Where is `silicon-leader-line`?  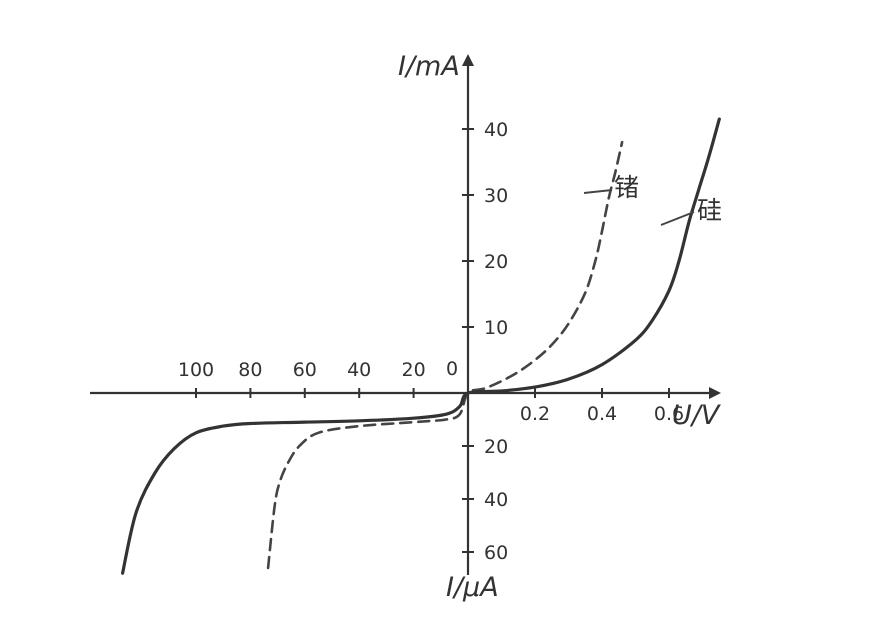
silicon-leader-line is located at coordinates (677, 218).